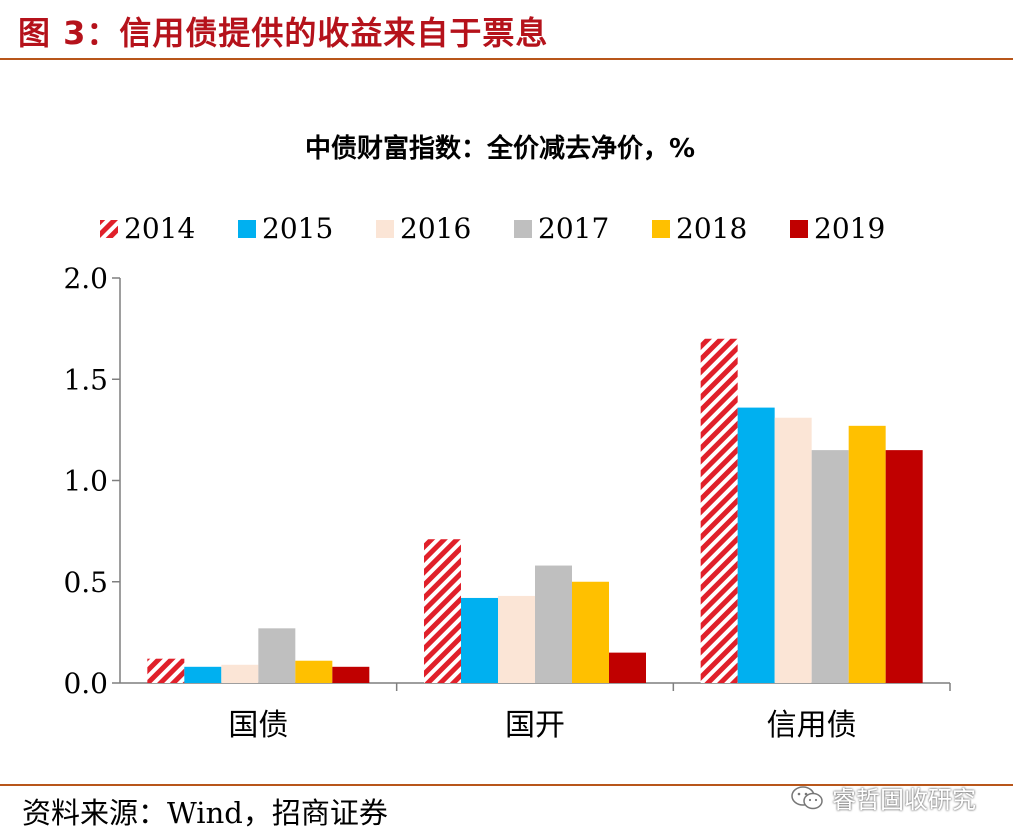  I want to click on legend-item-2017: 2017, so click(561, 228).